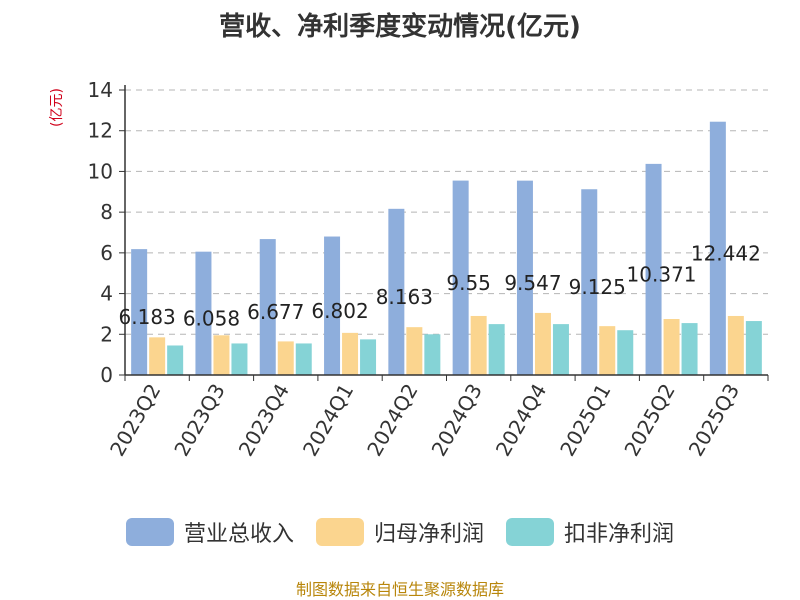  What do you see at coordinates (521, 420) in the screenshot?
I see `x-tick-label: 2024Q4` at bounding box center [521, 420].